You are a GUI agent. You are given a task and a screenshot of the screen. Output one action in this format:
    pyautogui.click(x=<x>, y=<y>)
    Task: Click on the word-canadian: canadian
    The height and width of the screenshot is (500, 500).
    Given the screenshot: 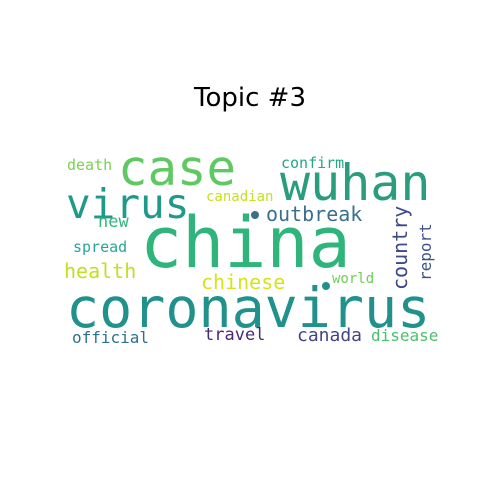 What is the action you would take?
    pyautogui.click(x=240, y=197)
    